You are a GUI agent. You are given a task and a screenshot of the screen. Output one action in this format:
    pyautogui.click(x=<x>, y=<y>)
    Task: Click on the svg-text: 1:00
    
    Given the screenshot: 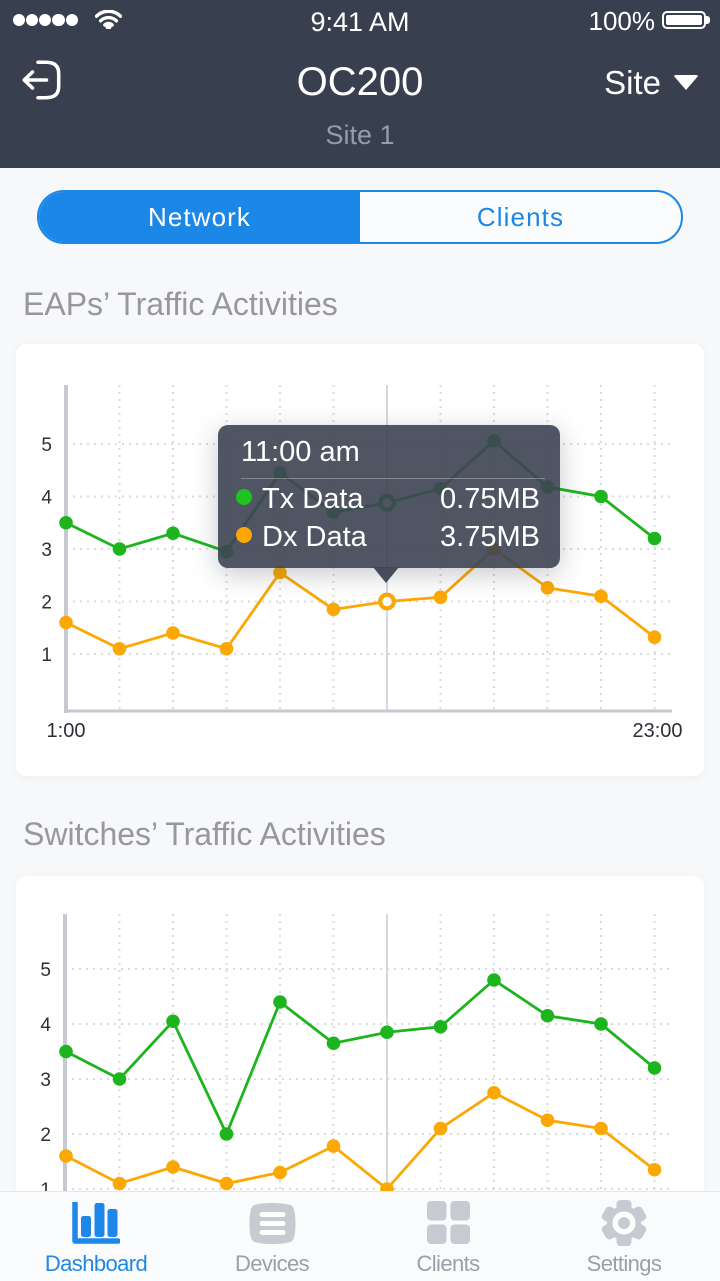 What is the action you would take?
    pyautogui.click(x=66, y=731)
    